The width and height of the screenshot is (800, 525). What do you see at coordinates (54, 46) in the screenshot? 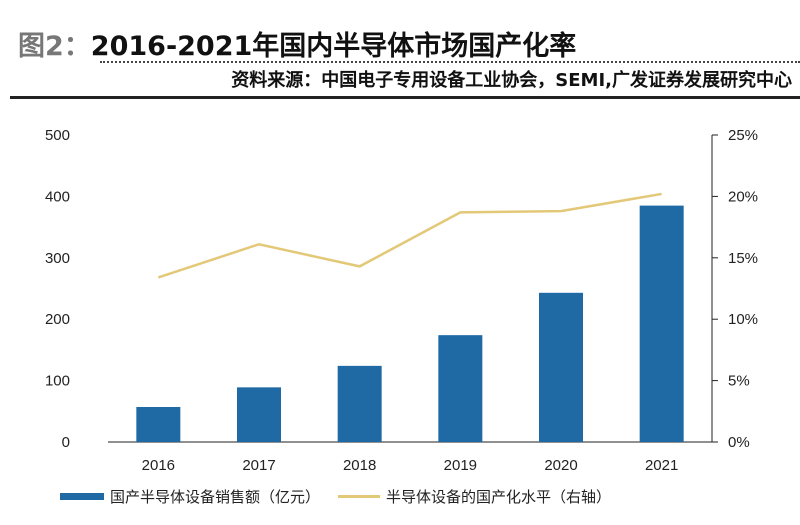
I see `figure-label: 图2：` at bounding box center [54, 46].